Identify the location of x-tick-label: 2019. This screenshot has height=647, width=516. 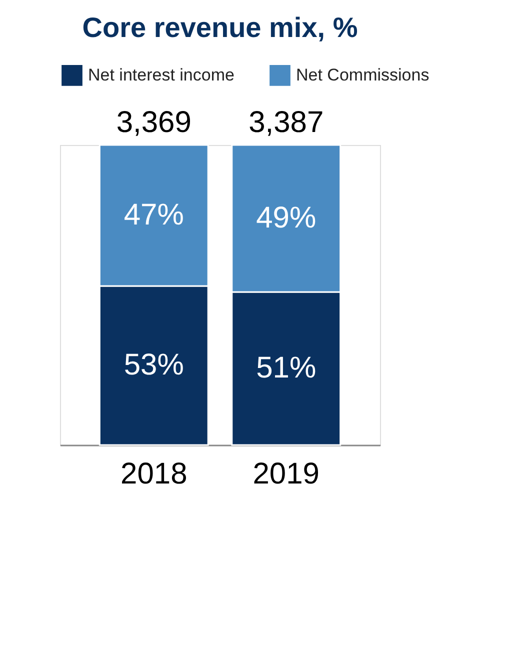
(286, 474).